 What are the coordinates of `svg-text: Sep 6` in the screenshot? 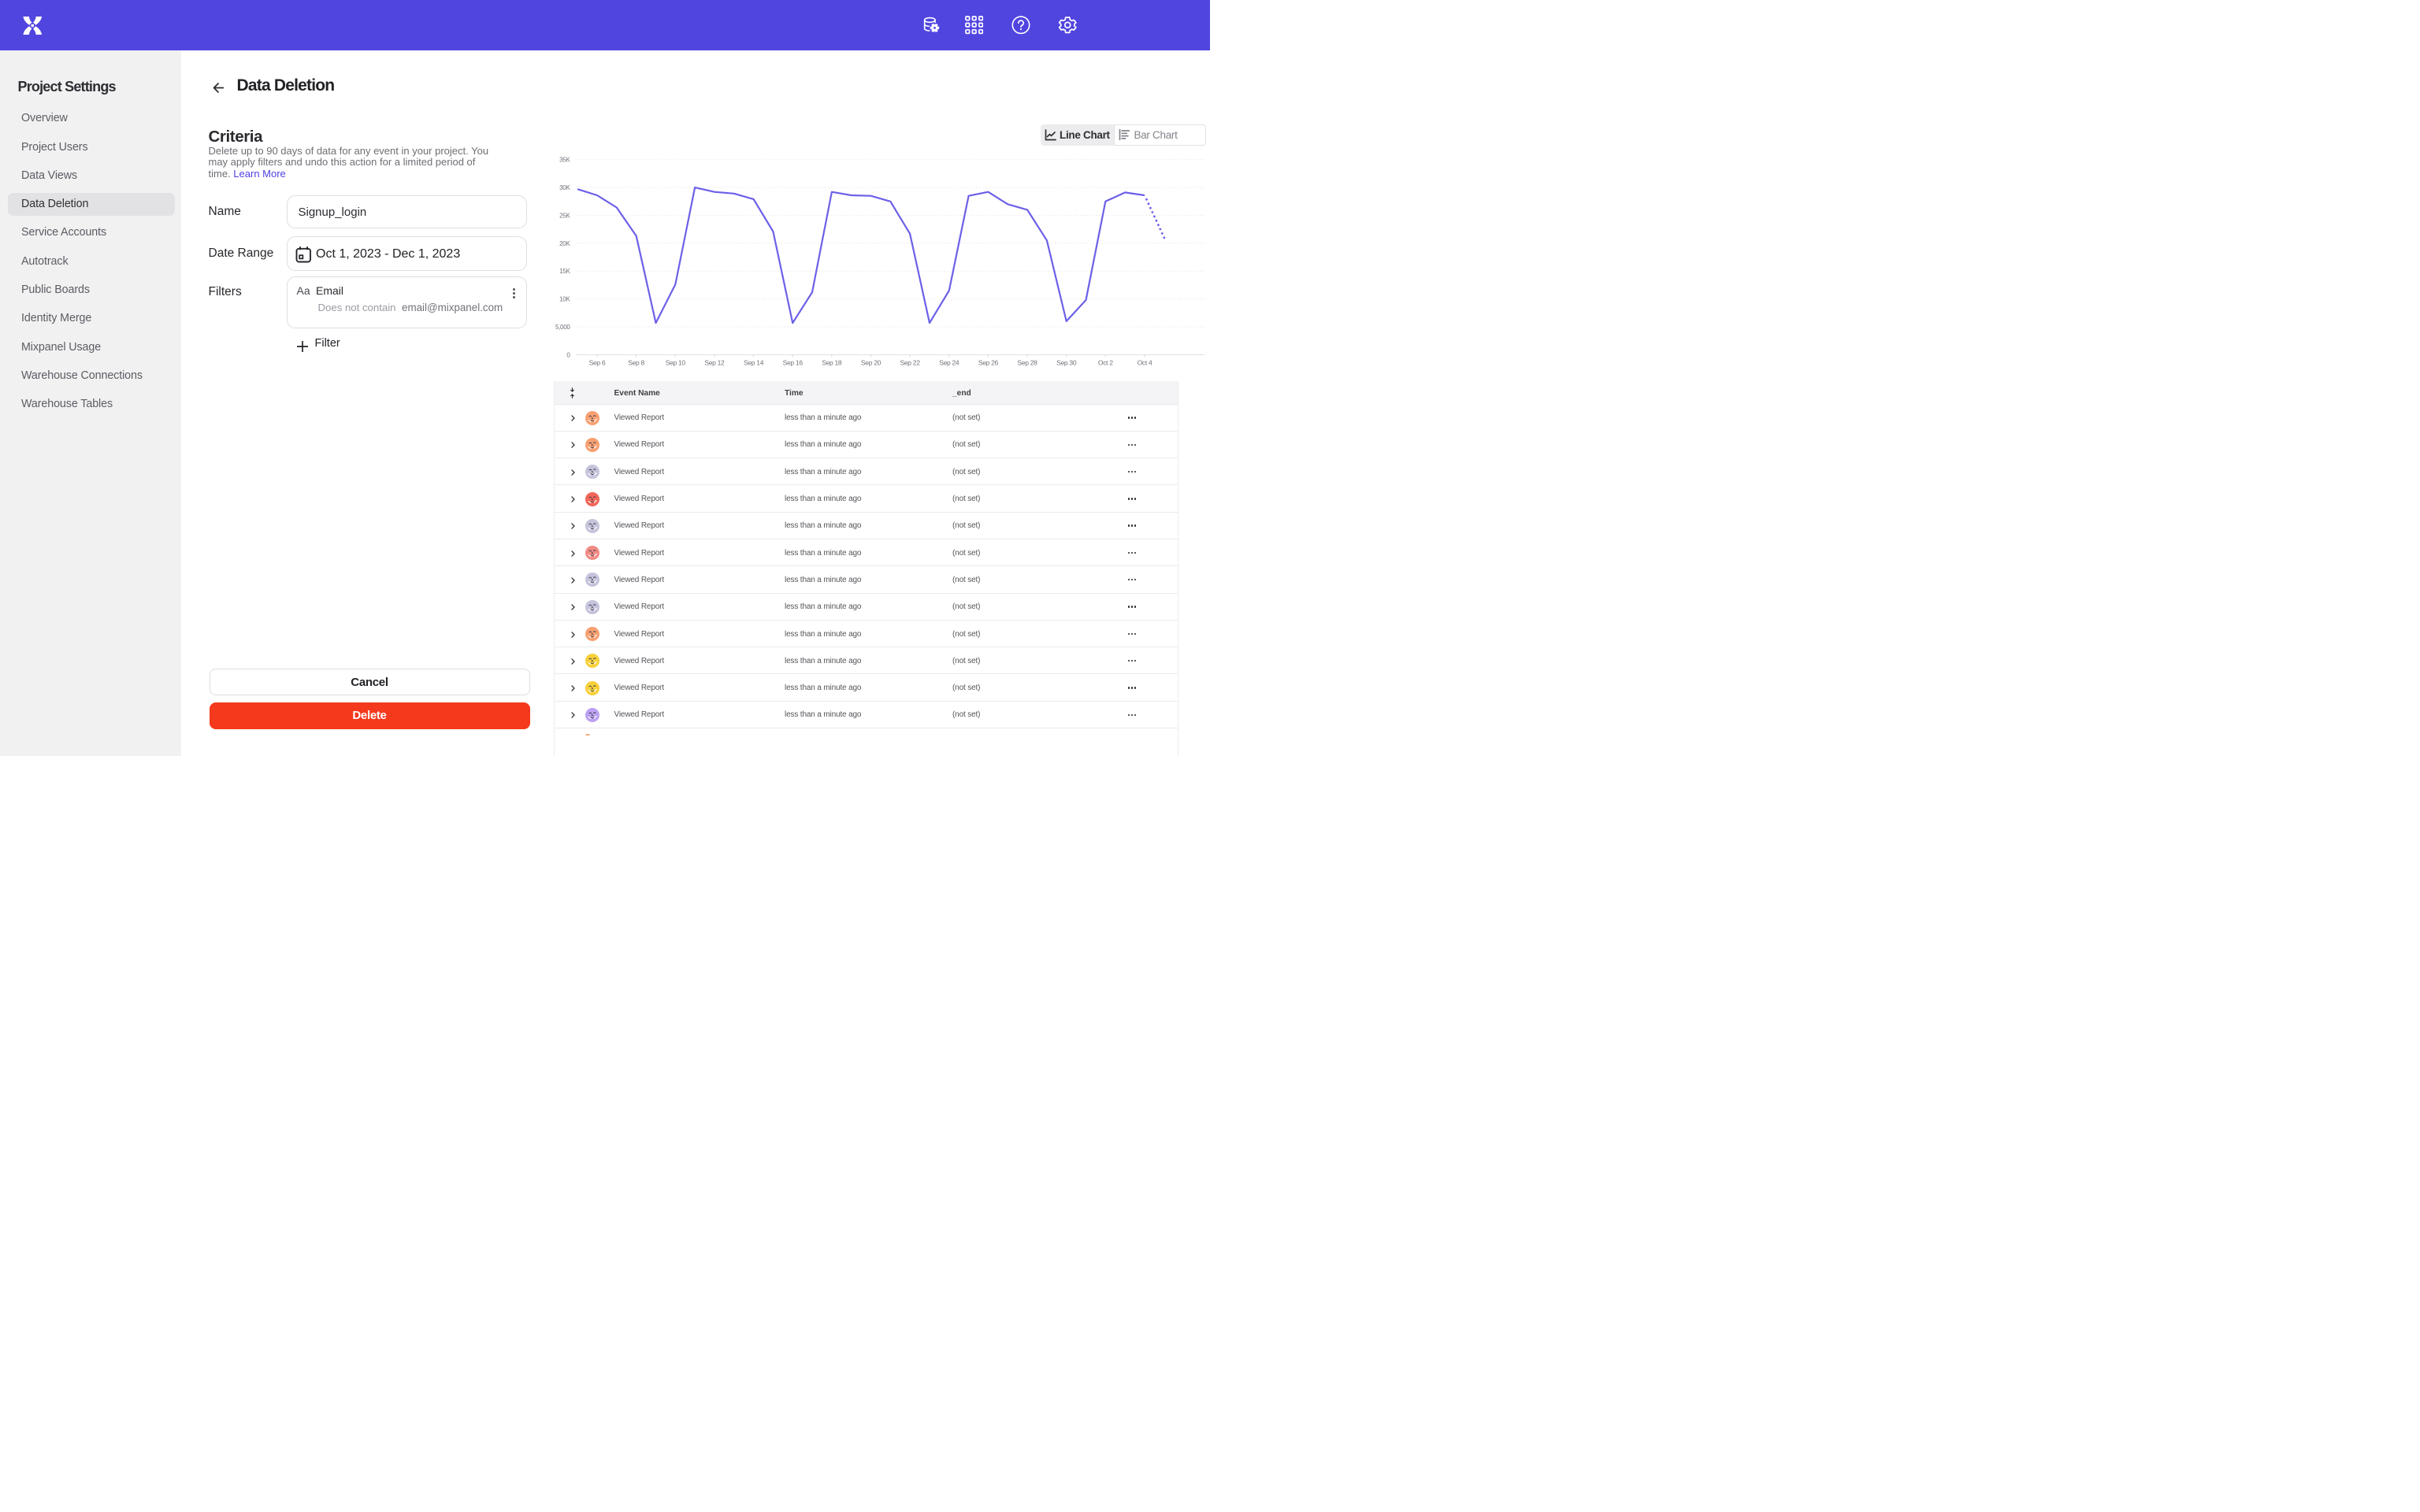 It's located at (597, 363).